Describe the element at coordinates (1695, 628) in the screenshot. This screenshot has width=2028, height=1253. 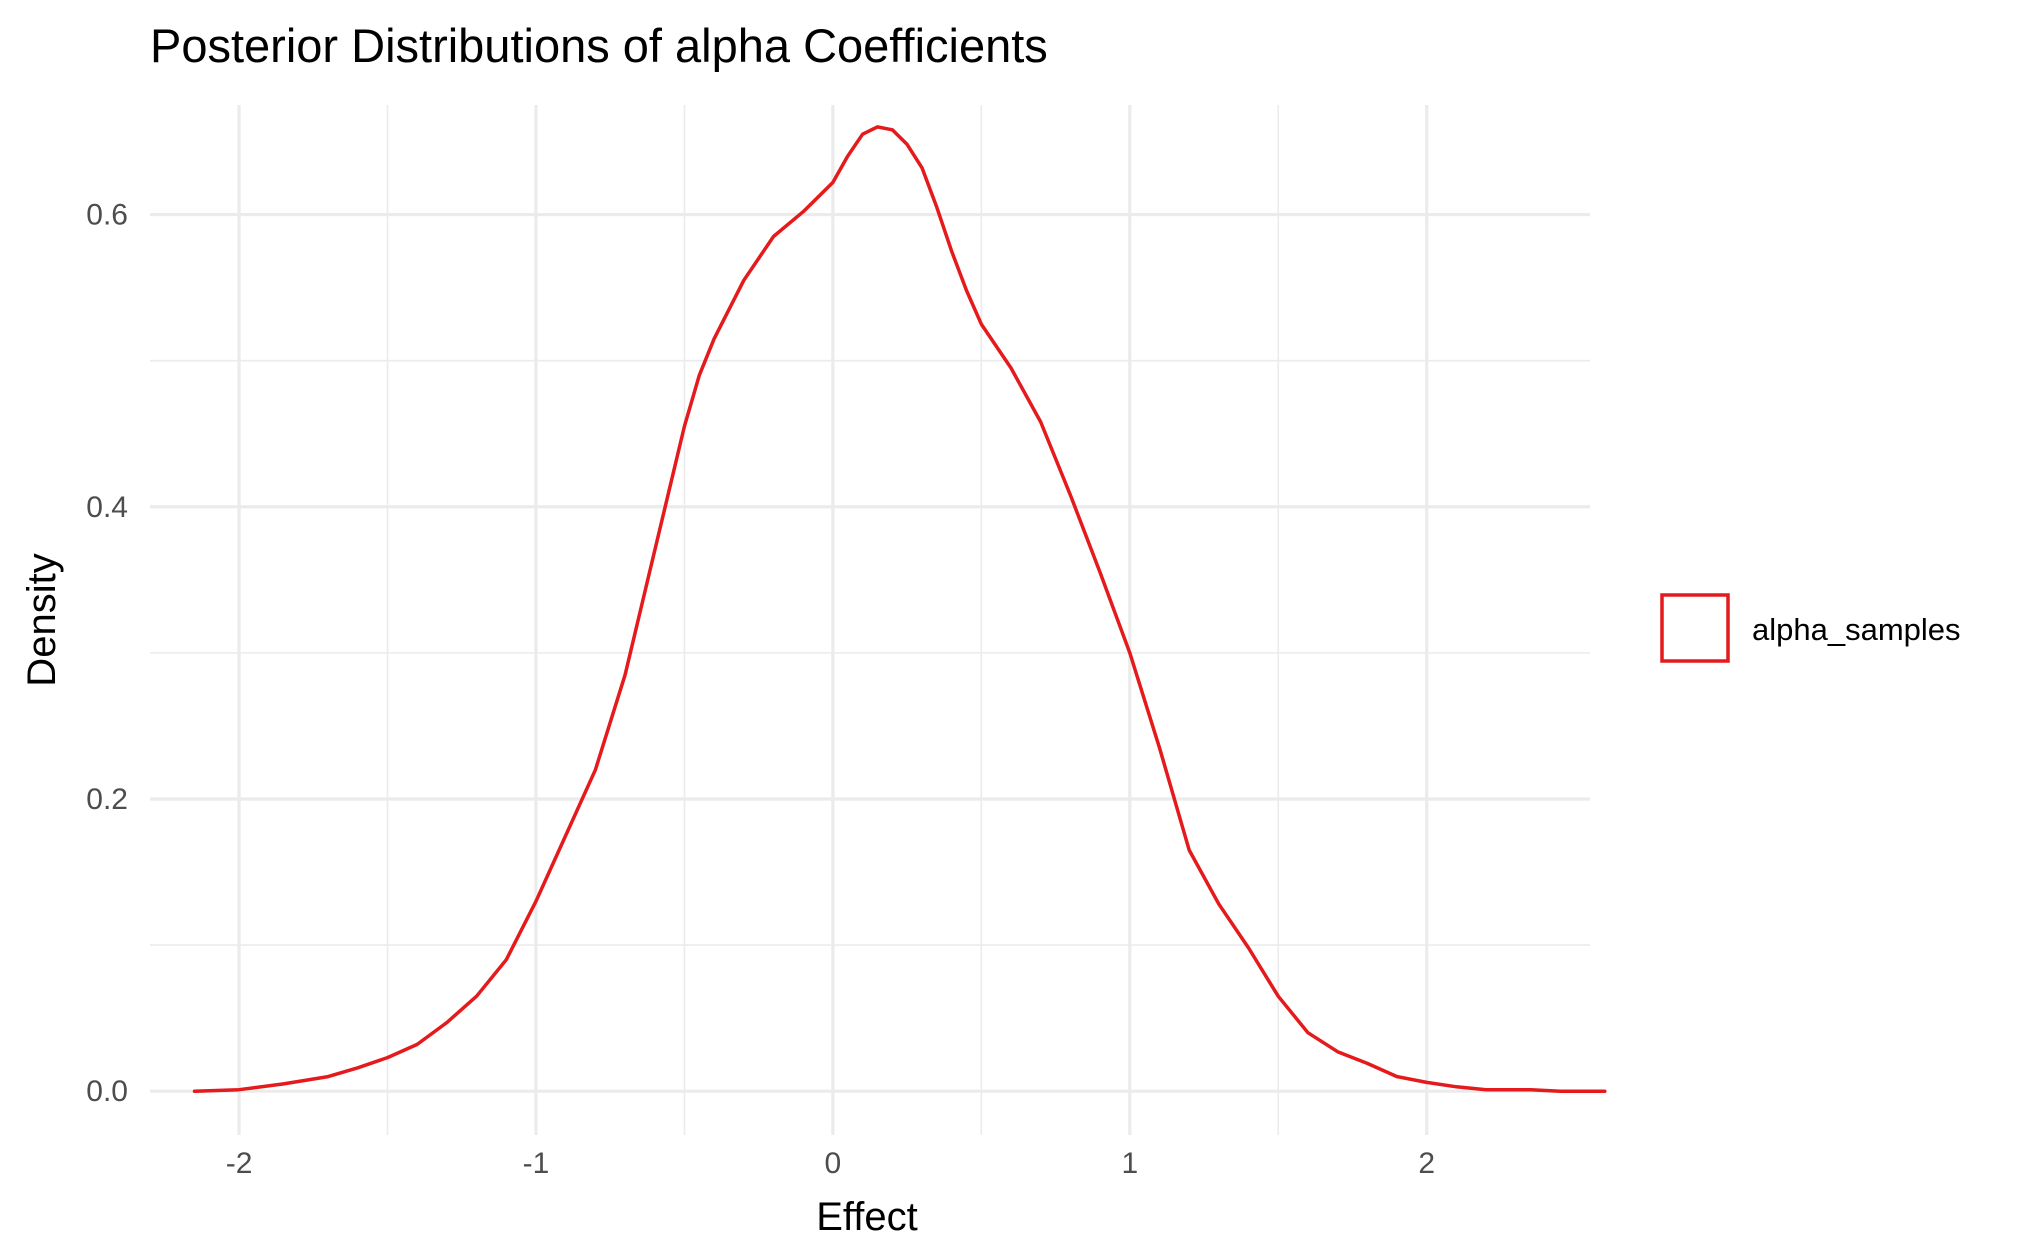
I see `legend-key-alpha-samples` at that location.